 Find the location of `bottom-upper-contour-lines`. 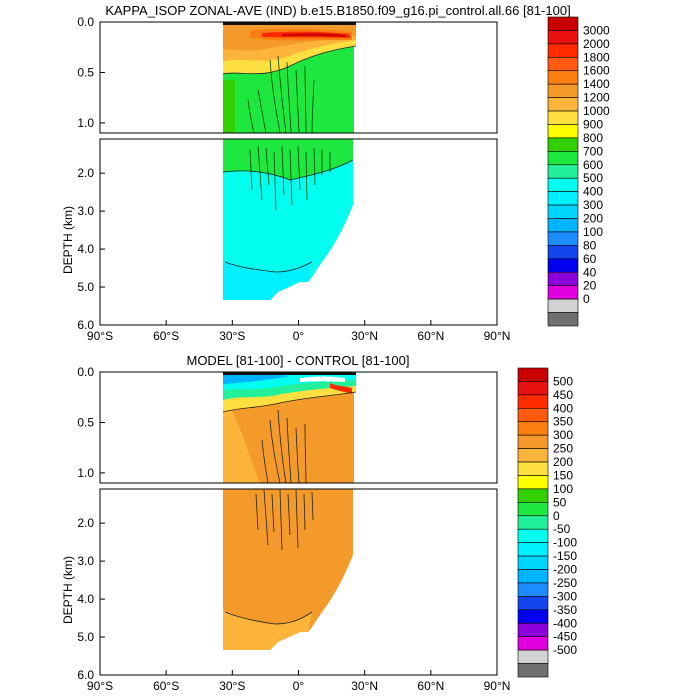

bottom-upper-contour-lines is located at coordinates (284, 446).